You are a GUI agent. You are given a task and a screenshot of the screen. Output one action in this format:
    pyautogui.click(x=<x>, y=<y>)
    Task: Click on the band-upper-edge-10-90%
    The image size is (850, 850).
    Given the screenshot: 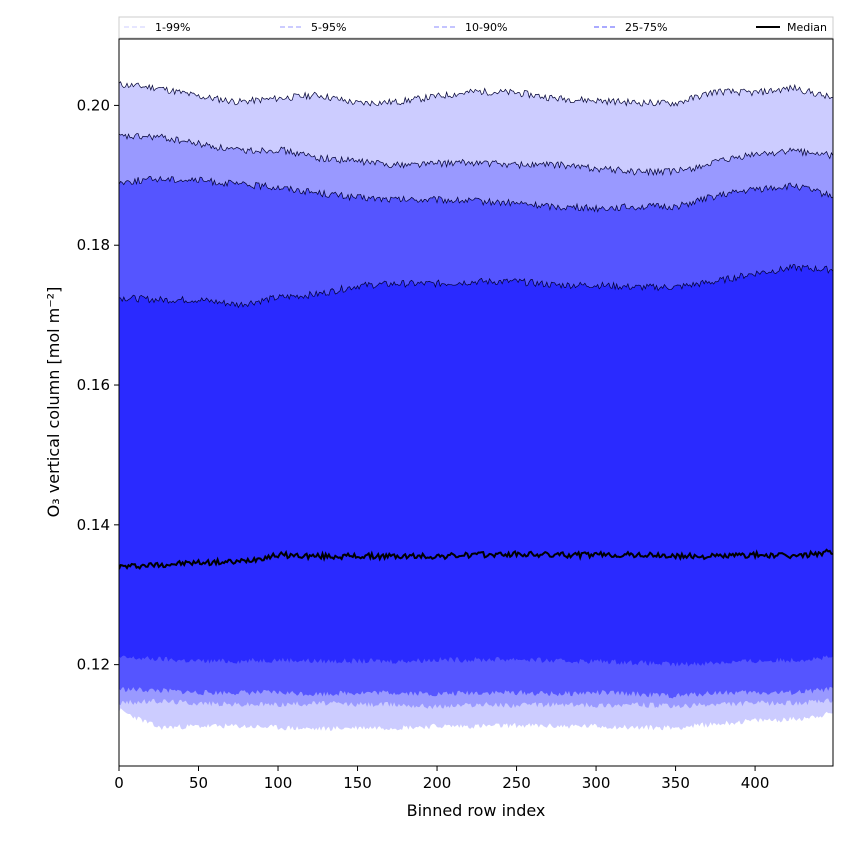 What is the action you would take?
    pyautogui.click(x=476, y=194)
    